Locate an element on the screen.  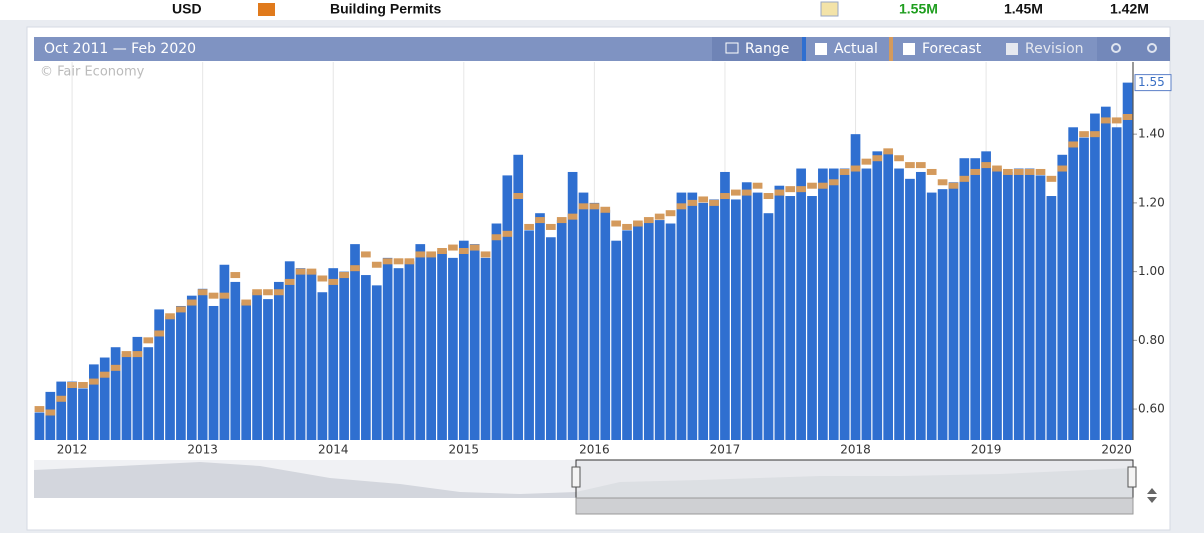
zoom-out is located at coordinates (1152, 48).